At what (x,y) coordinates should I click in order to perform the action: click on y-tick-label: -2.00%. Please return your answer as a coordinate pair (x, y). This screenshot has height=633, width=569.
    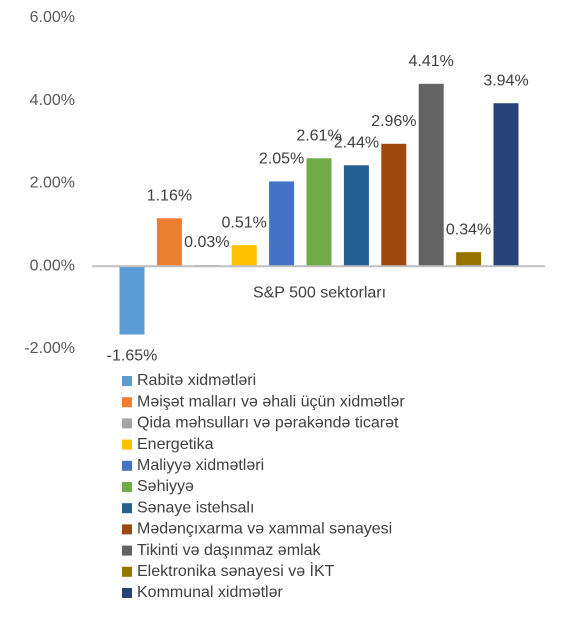
    Looking at the image, I should click on (49, 348).